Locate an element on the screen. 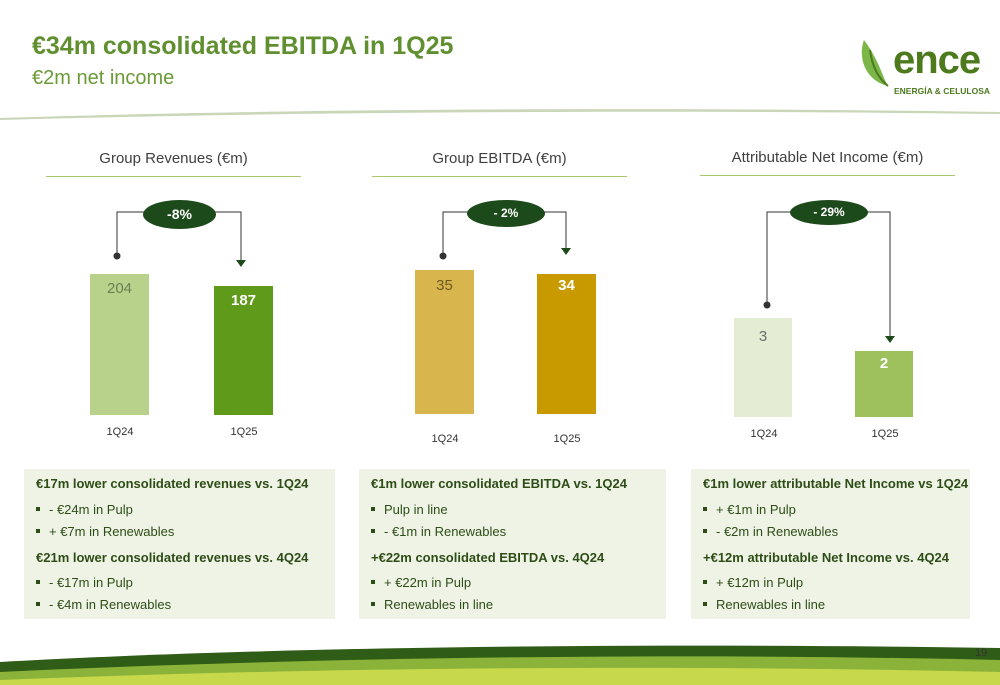 The width and height of the screenshot is (1000, 685). ence-leaf-logo-icon is located at coordinates (875, 63).